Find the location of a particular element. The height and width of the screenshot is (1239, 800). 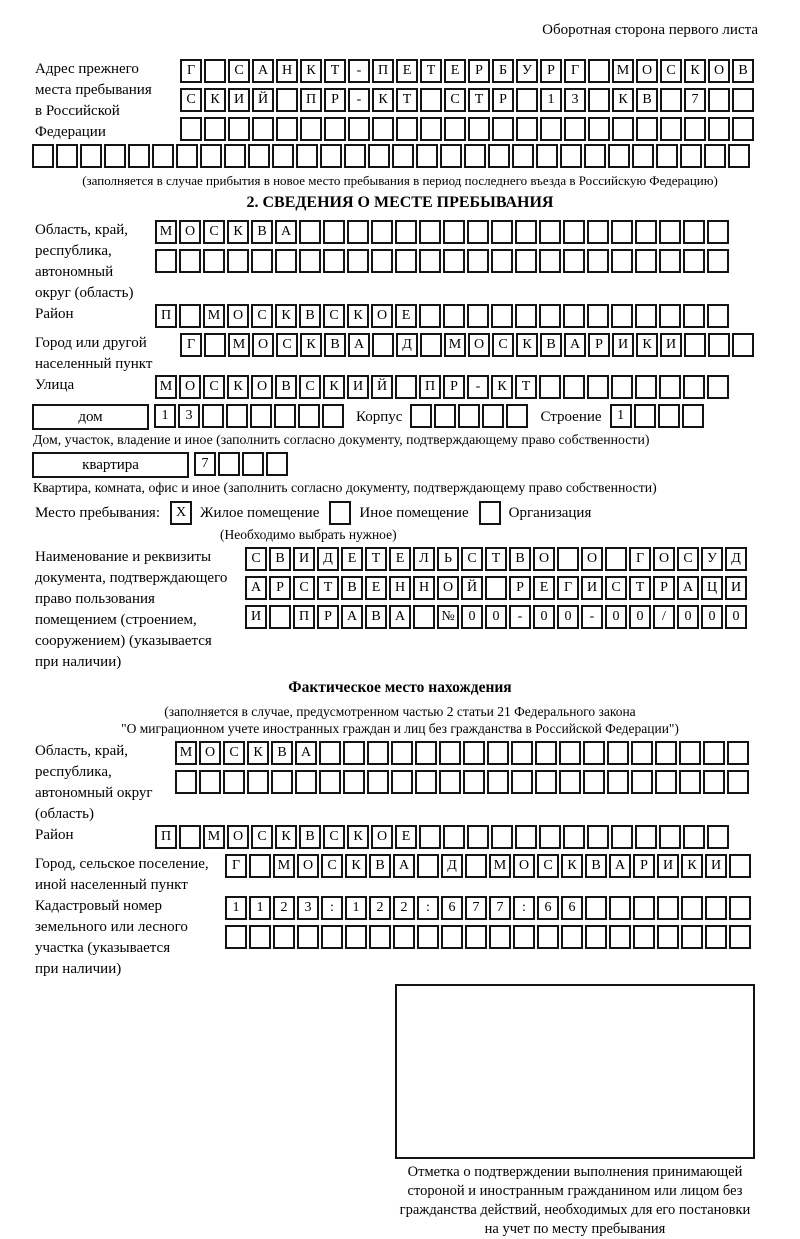

char-cell: / is located at coordinates (664, 617).